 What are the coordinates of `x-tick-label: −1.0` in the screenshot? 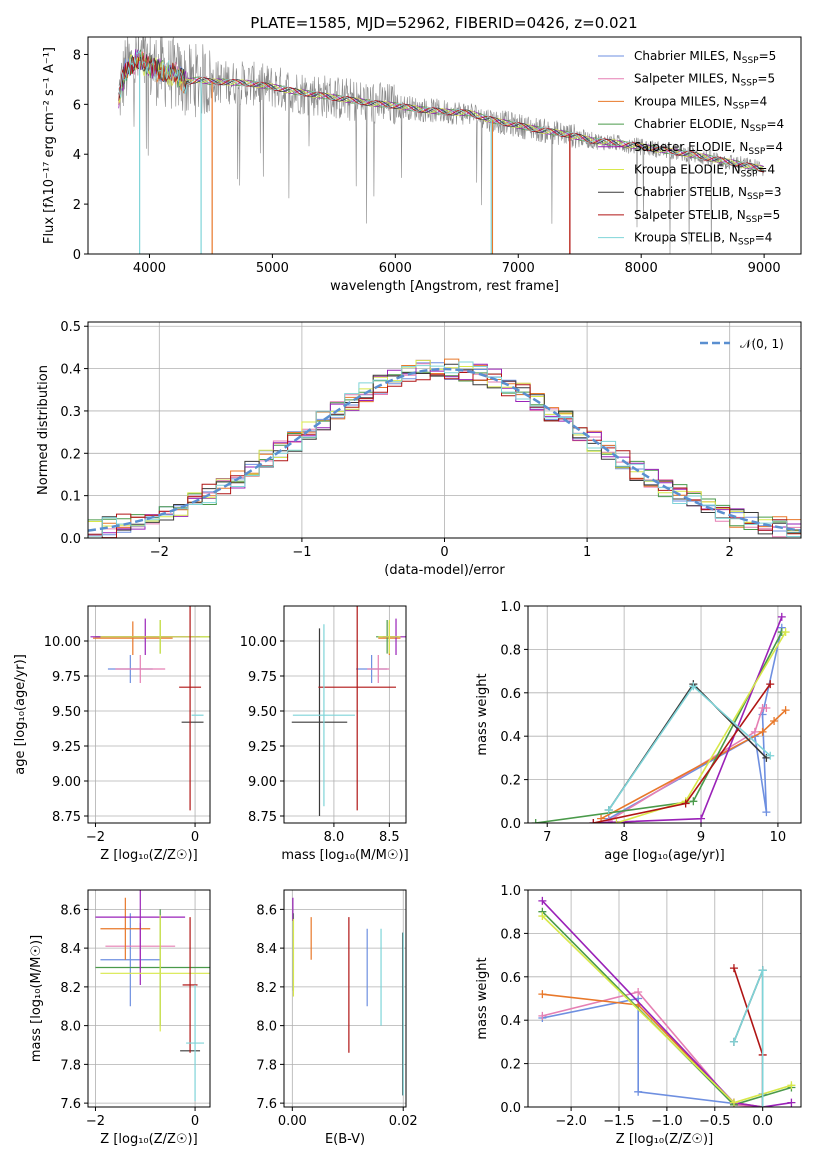 It's located at (667, 1121).